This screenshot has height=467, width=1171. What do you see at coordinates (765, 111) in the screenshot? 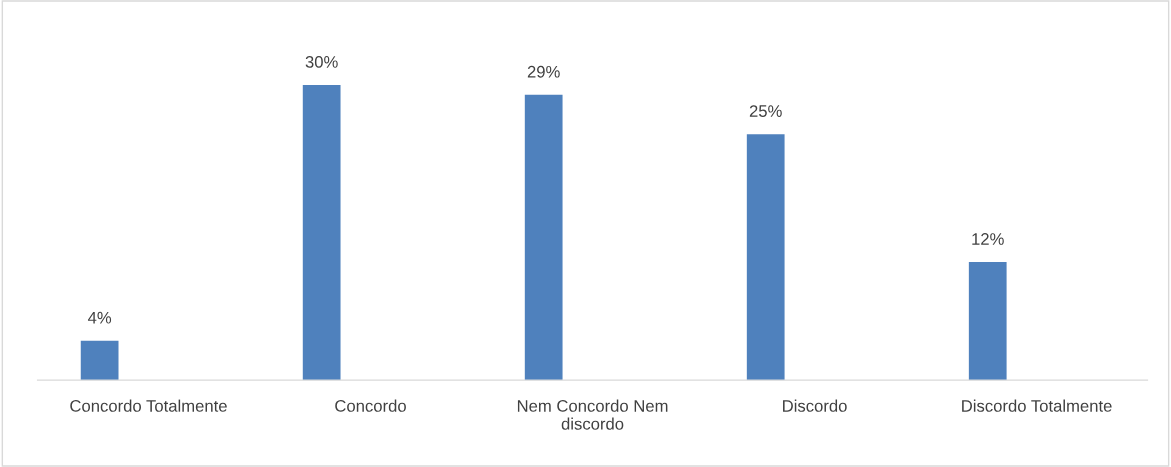
I see `data-label: 25%` at bounding box center [765, 111].